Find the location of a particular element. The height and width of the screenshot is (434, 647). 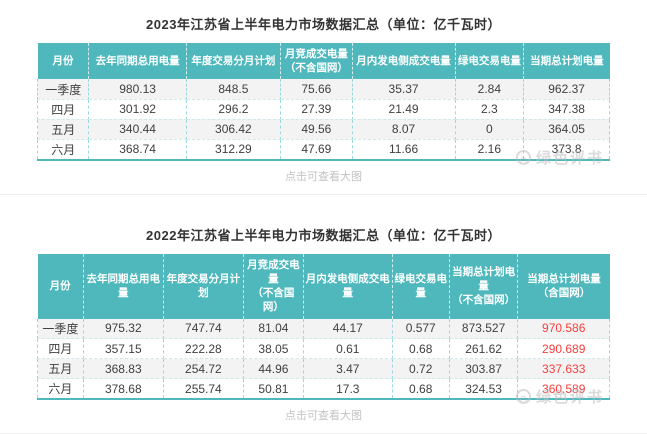

table-cell: 378.68 is located at coordinates (123, 389).